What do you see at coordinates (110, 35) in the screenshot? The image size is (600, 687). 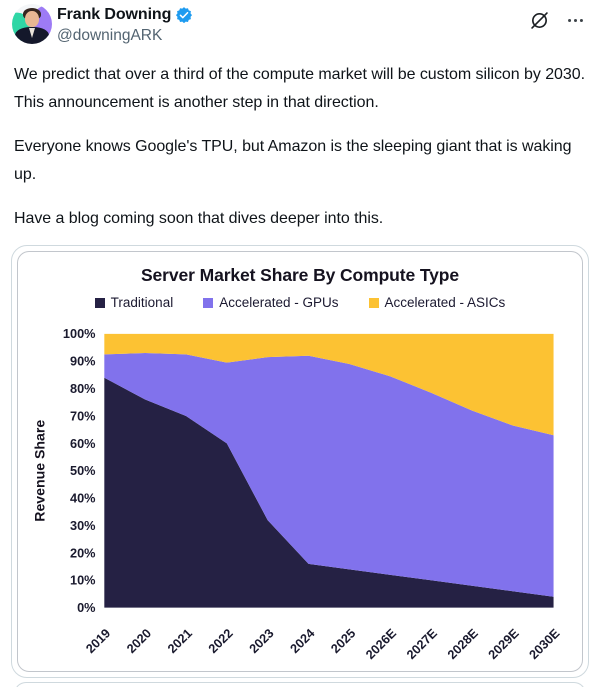 I see `author-handle: @downingARK` at bounding box center [110, 35].